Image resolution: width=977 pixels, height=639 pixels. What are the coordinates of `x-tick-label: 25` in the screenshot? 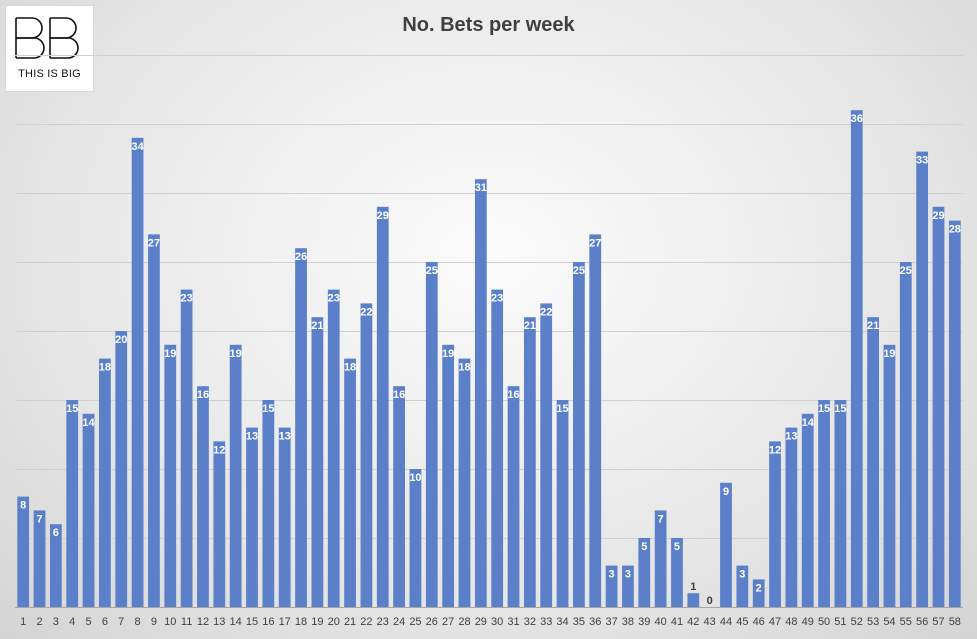 It's located at (415, 622).